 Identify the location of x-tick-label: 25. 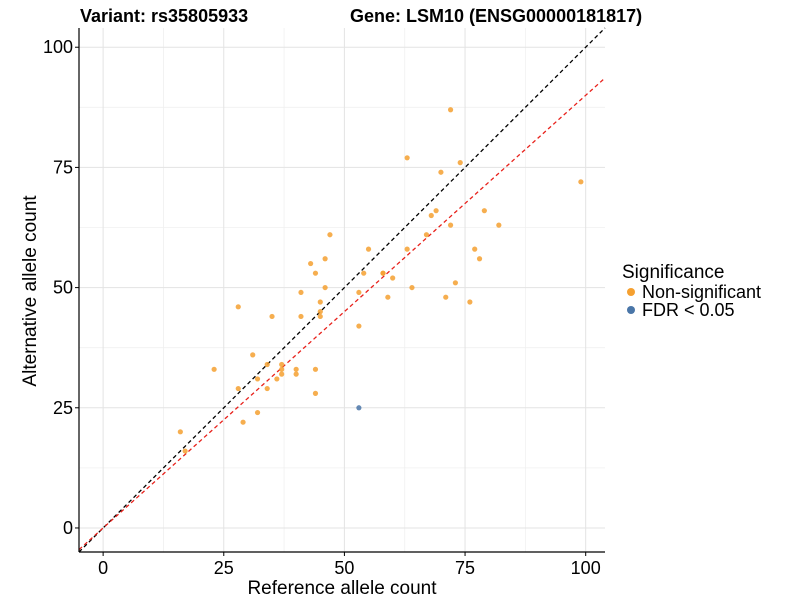
(224, 568).